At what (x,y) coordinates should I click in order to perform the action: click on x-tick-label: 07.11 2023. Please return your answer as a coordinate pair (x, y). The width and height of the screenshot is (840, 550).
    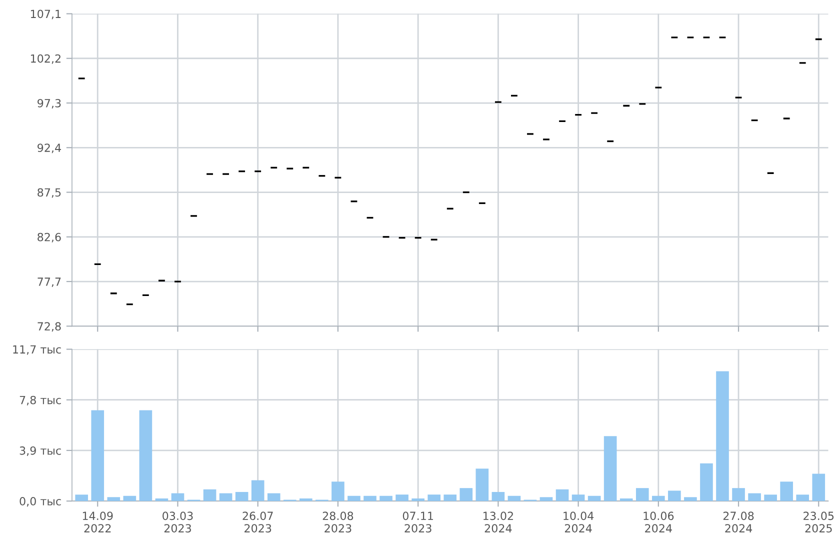
    Looking at the image, I should click on (417, 522).